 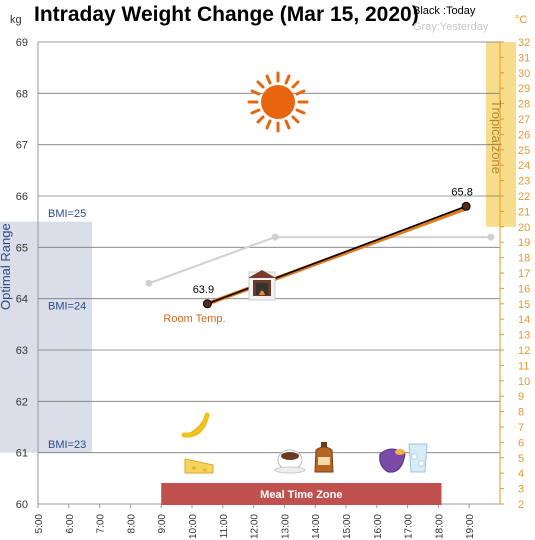 What do you see at coordinates (285, 526) in the screenshot?
I see `x-tick-label: 13:00` at bounding box center [285, 526].